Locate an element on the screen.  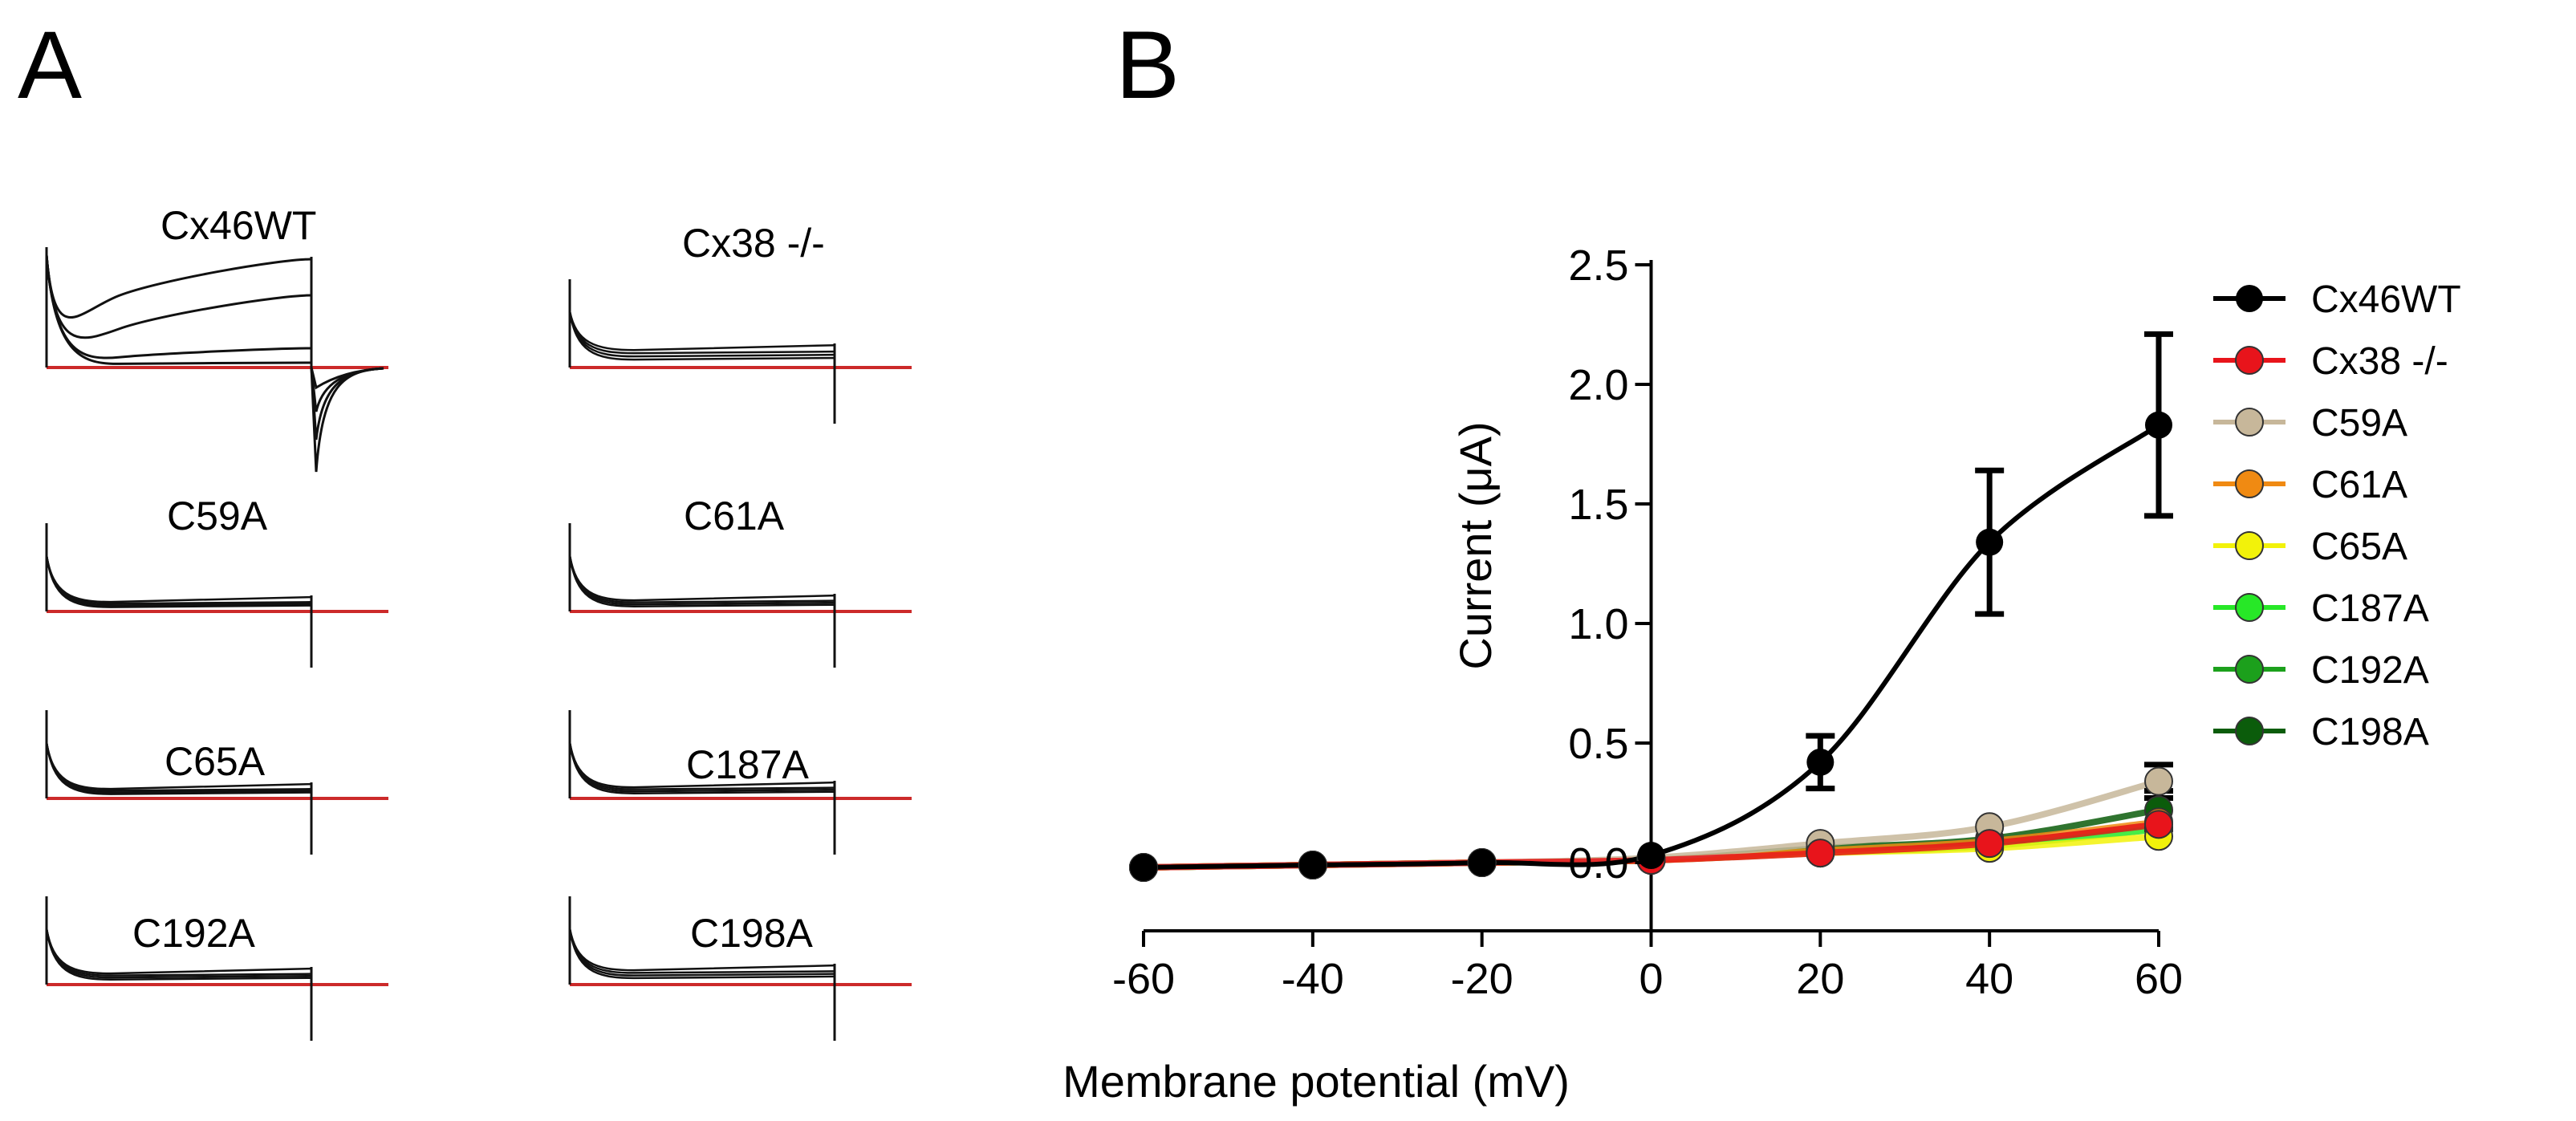
legend-label: C187A is located at coordinates (2370, 608).